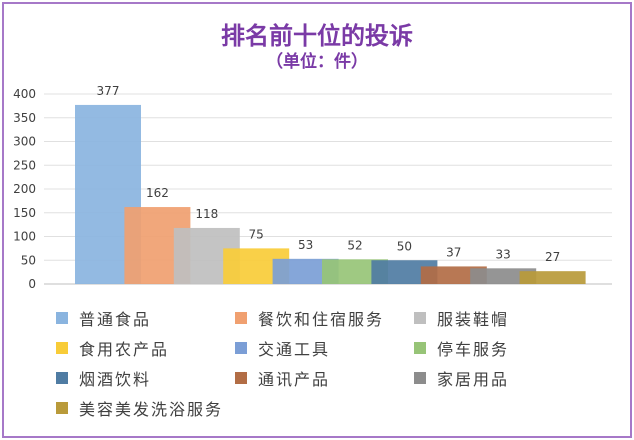 Image resolution: width=634 pixels, height=440 pixels. Describe the element at coordinates (404, 246) in the screenshot. I see `data-label: 50` at that location.